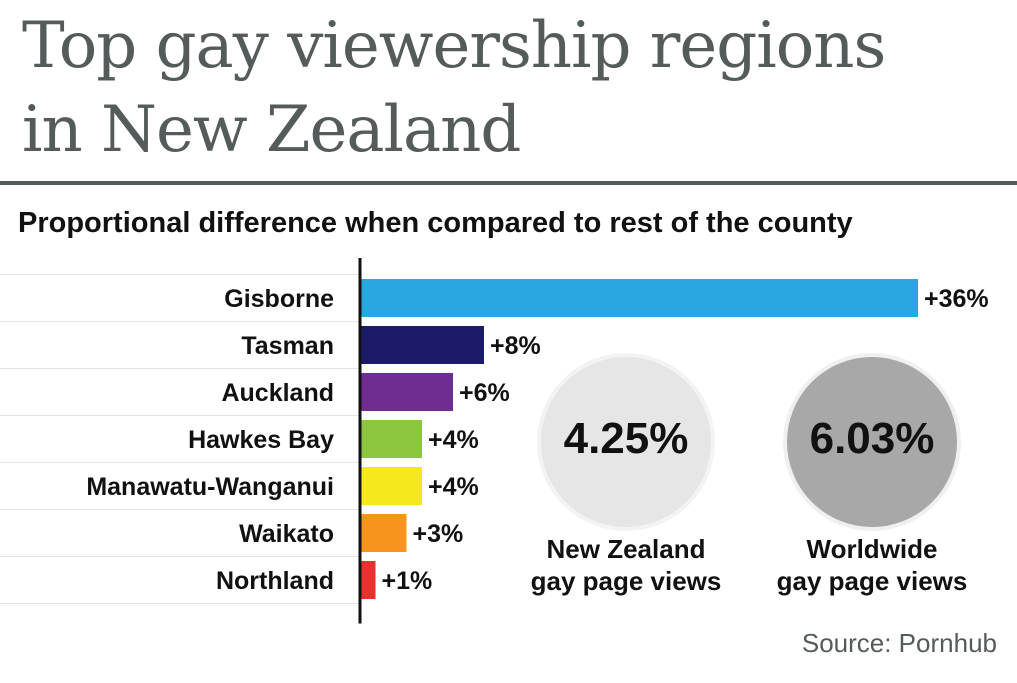 The width and height of the screenshot is (1017, 683). What do you see at coordinates (383, 533) in the screenshot?
I see `bar-waikato` at bounding box center [383, 533].